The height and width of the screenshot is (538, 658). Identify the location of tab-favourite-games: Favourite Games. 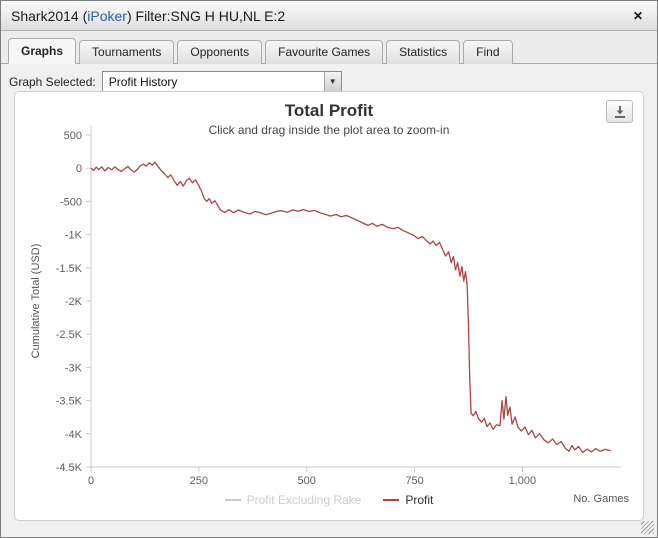
(324, 52).